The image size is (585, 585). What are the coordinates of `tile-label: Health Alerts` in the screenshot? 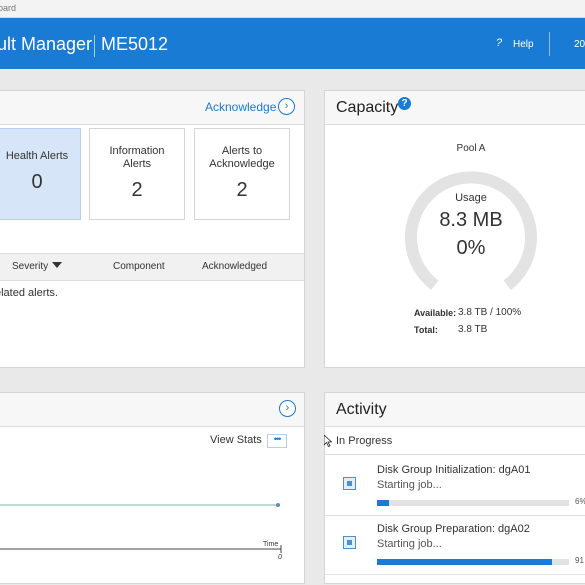 It's located at (37, 156).